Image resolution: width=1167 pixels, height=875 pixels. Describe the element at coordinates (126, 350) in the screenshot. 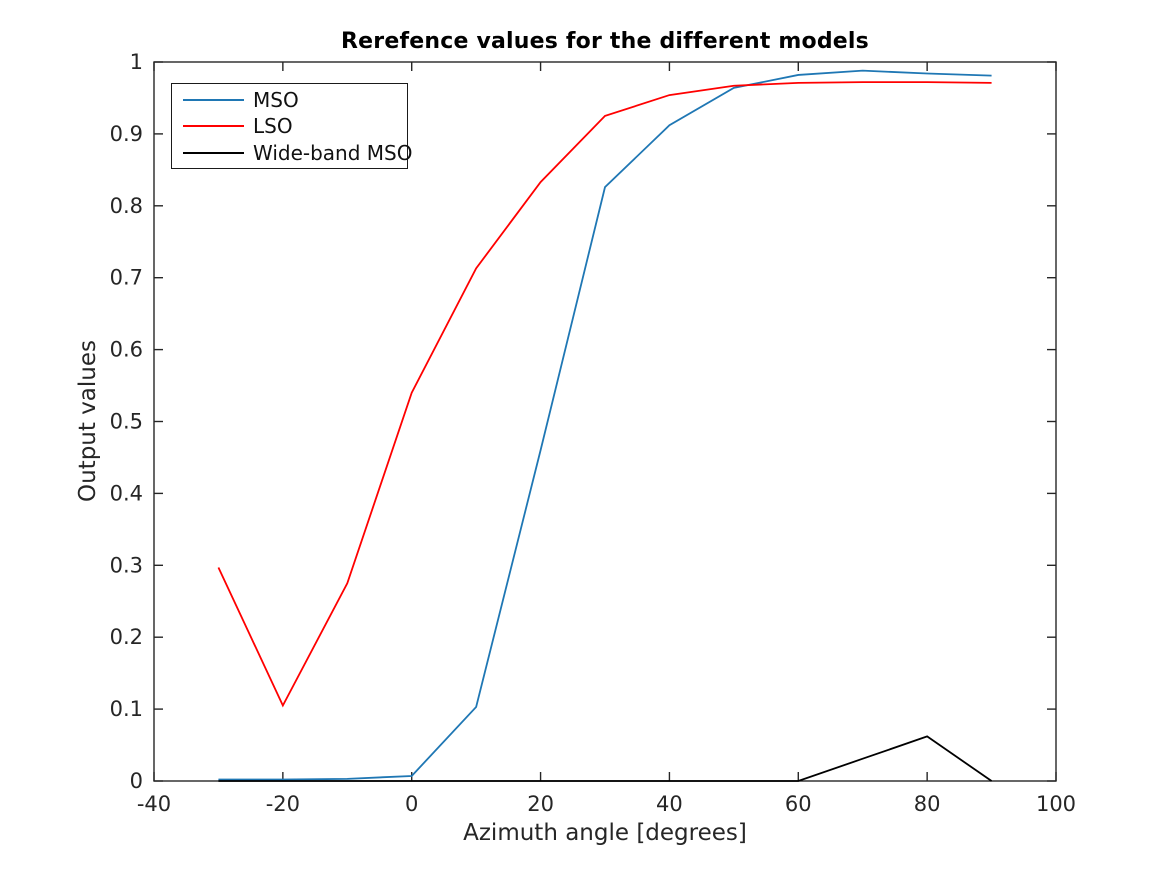

I see `svg-text: 0.6` at that location.